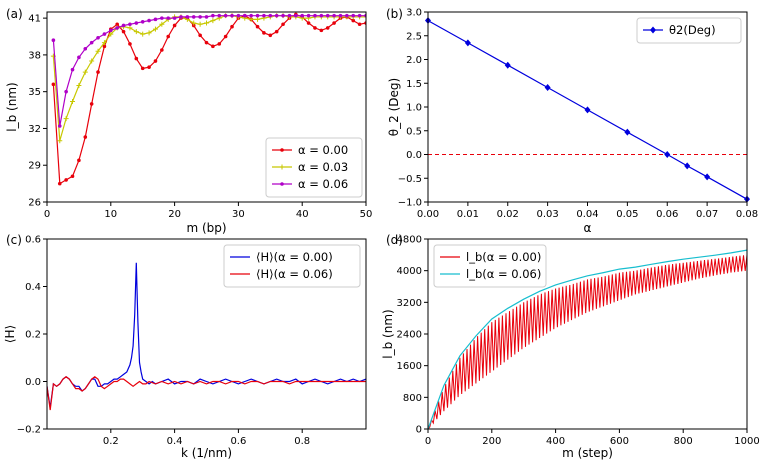 The image size is (761, 462). What do you see at coordinates (410, 179) in the screenshot?
I see `y-tick-label: −0.5` at bounding box center [410, 179].